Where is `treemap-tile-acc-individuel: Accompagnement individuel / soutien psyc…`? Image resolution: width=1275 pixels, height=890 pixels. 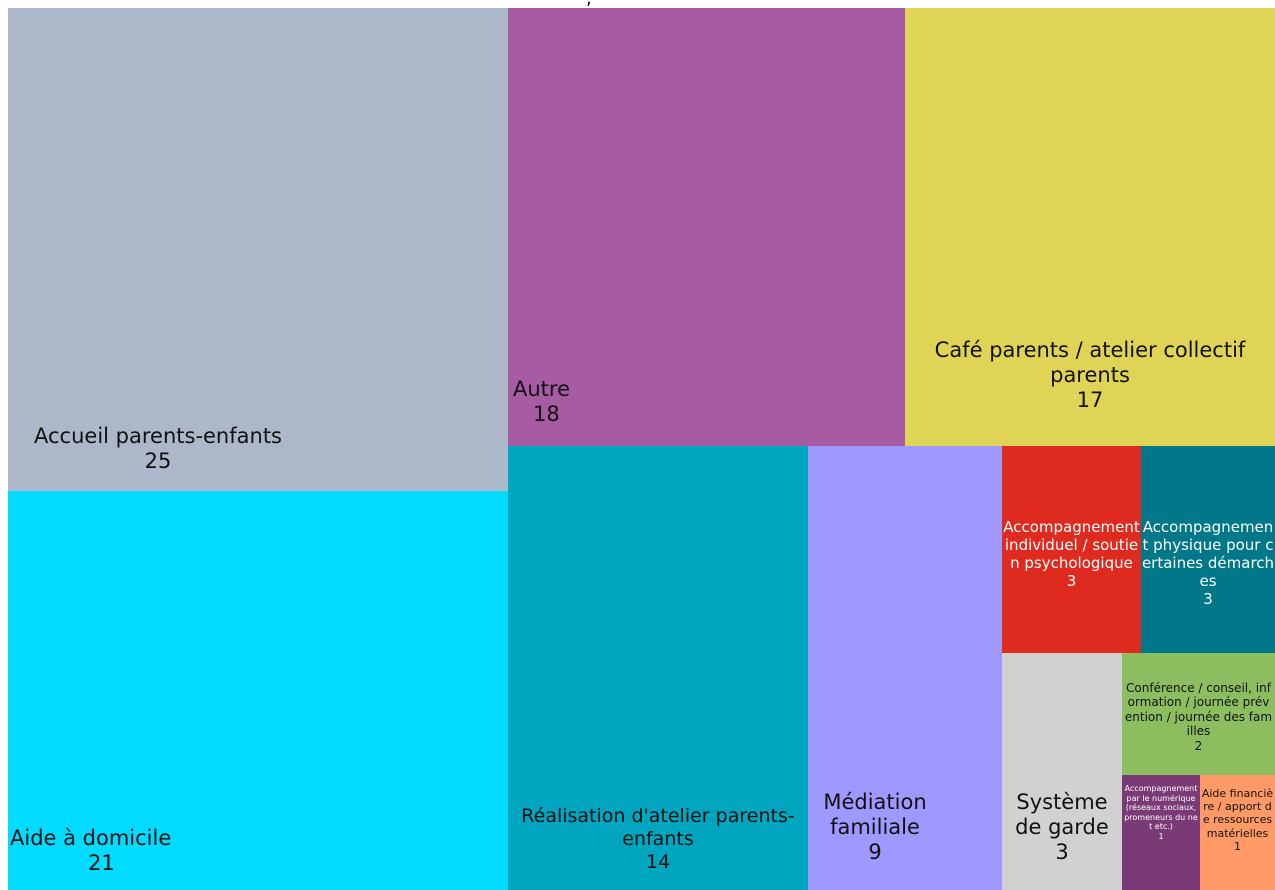
treemap-tile-acc-individuel: Accompagnement individuel / soutien psyc… is located at coordinates (1071, 549).